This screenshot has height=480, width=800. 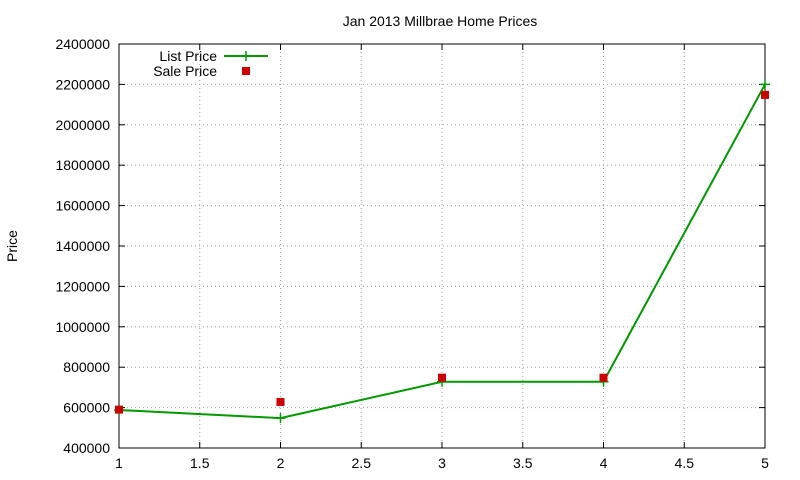 What do you see at coordinates (86, 408) in the screenshot?
I see `y-tick-label: 600000` at bounding box center [86, 408].